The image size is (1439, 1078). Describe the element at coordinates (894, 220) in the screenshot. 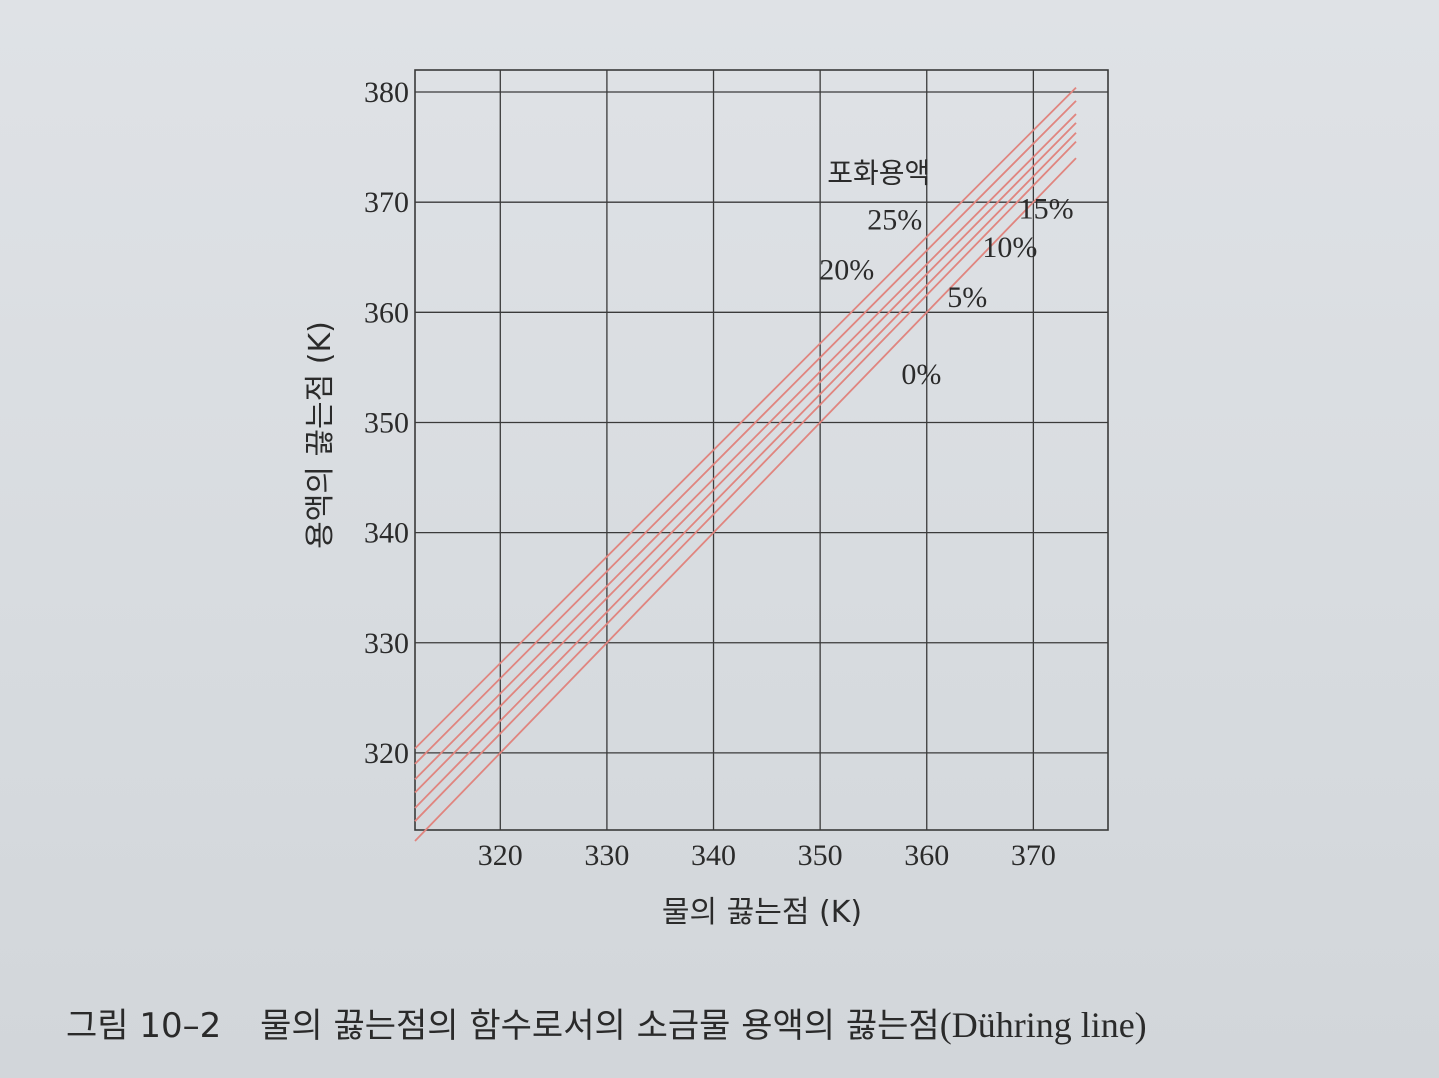

I see `annotation-1: 25%` at that location.